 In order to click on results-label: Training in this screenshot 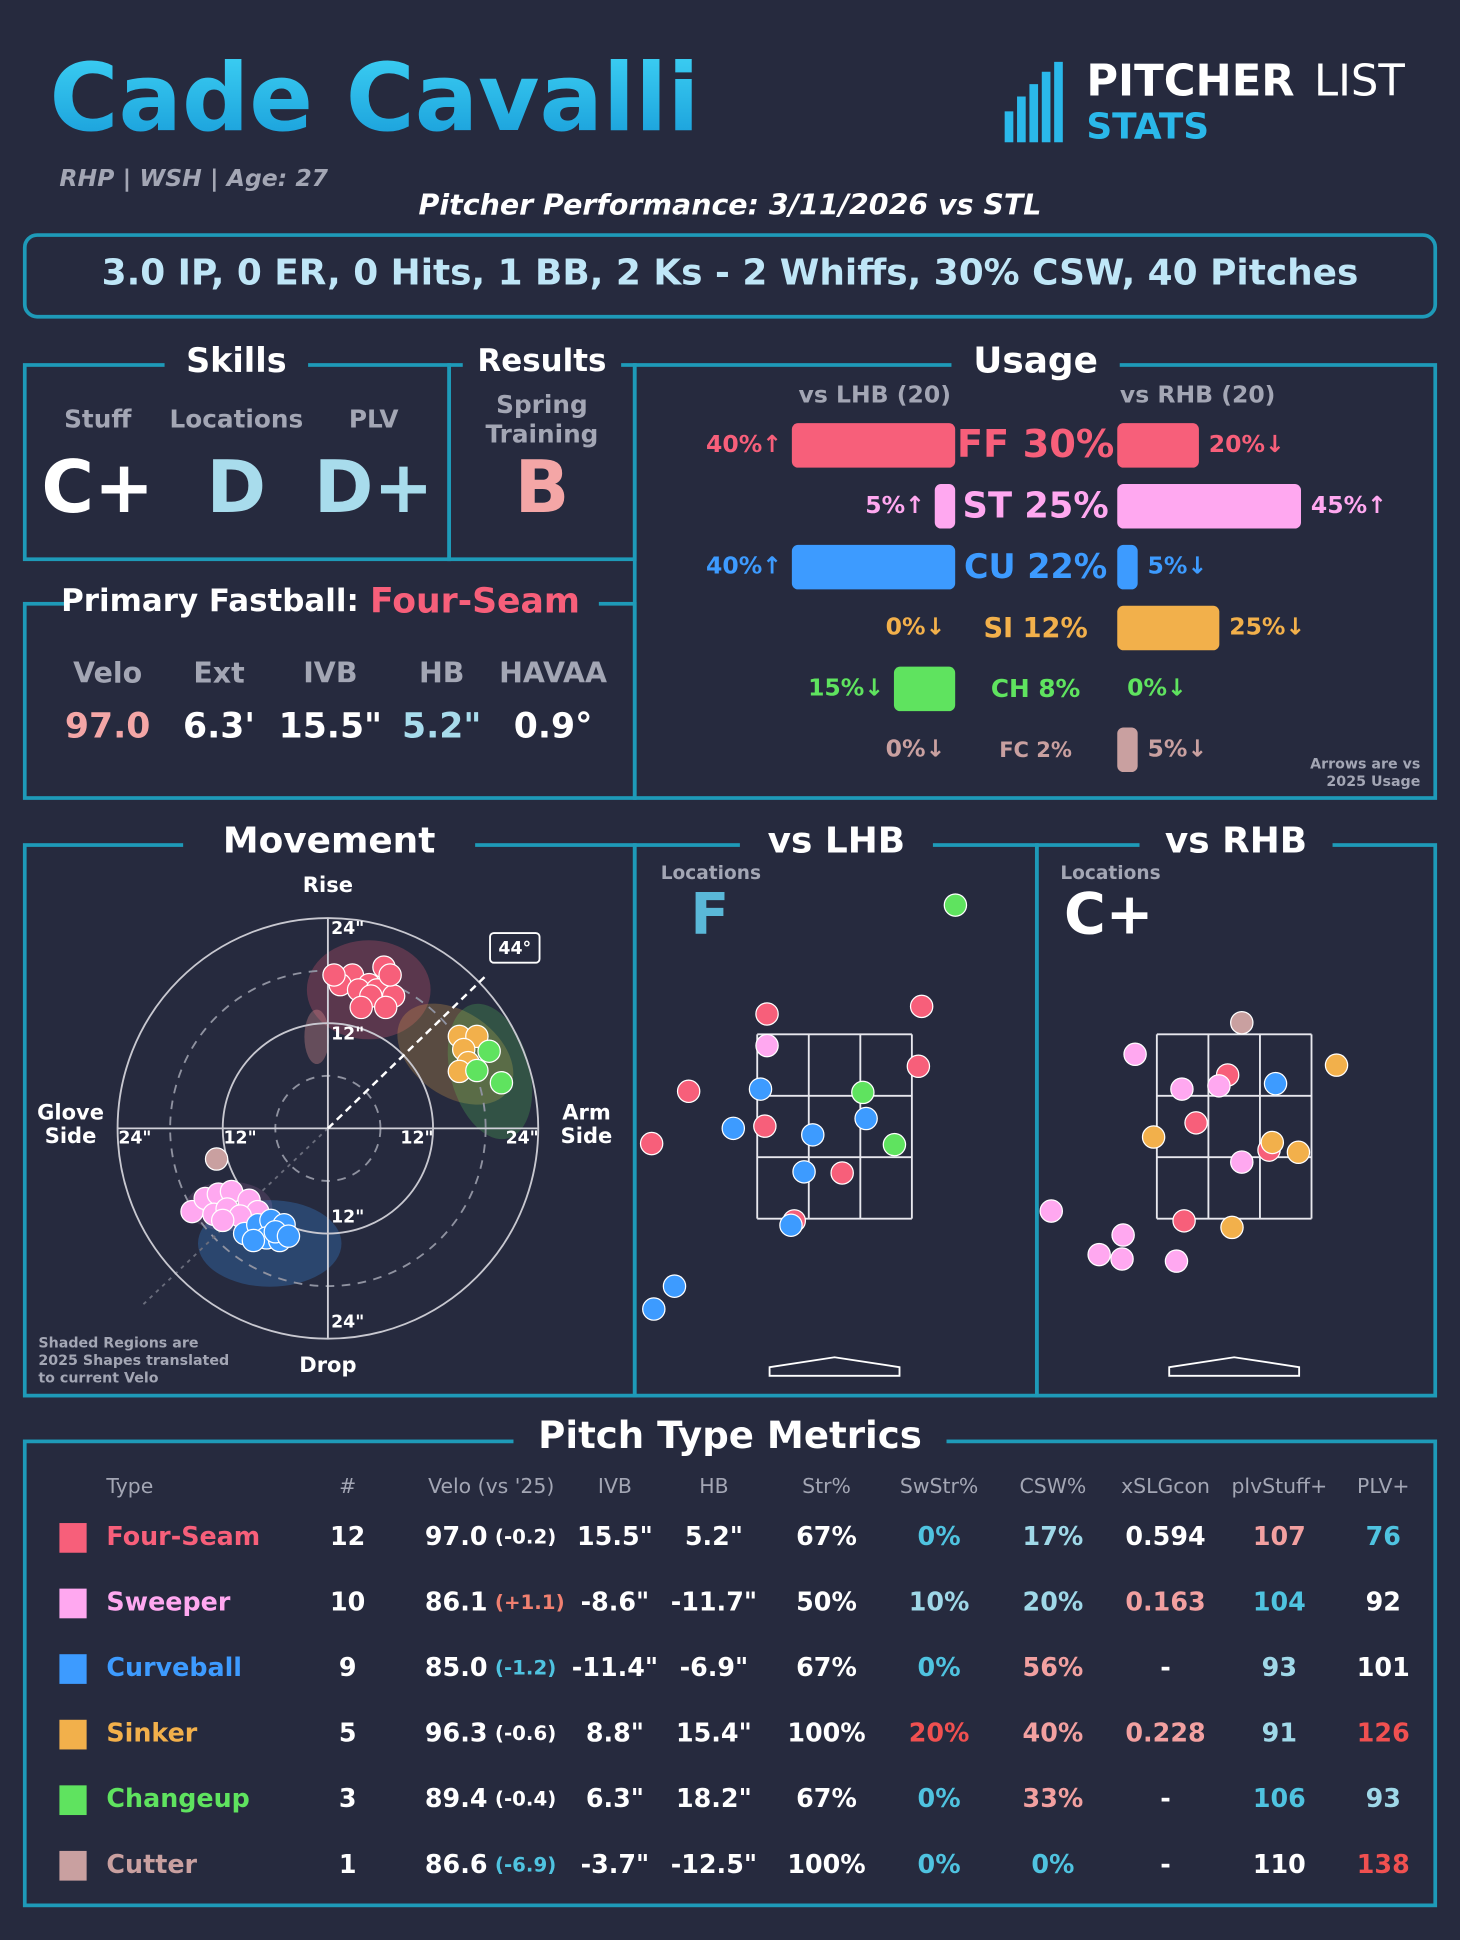, I will do `click(541, 434)`.